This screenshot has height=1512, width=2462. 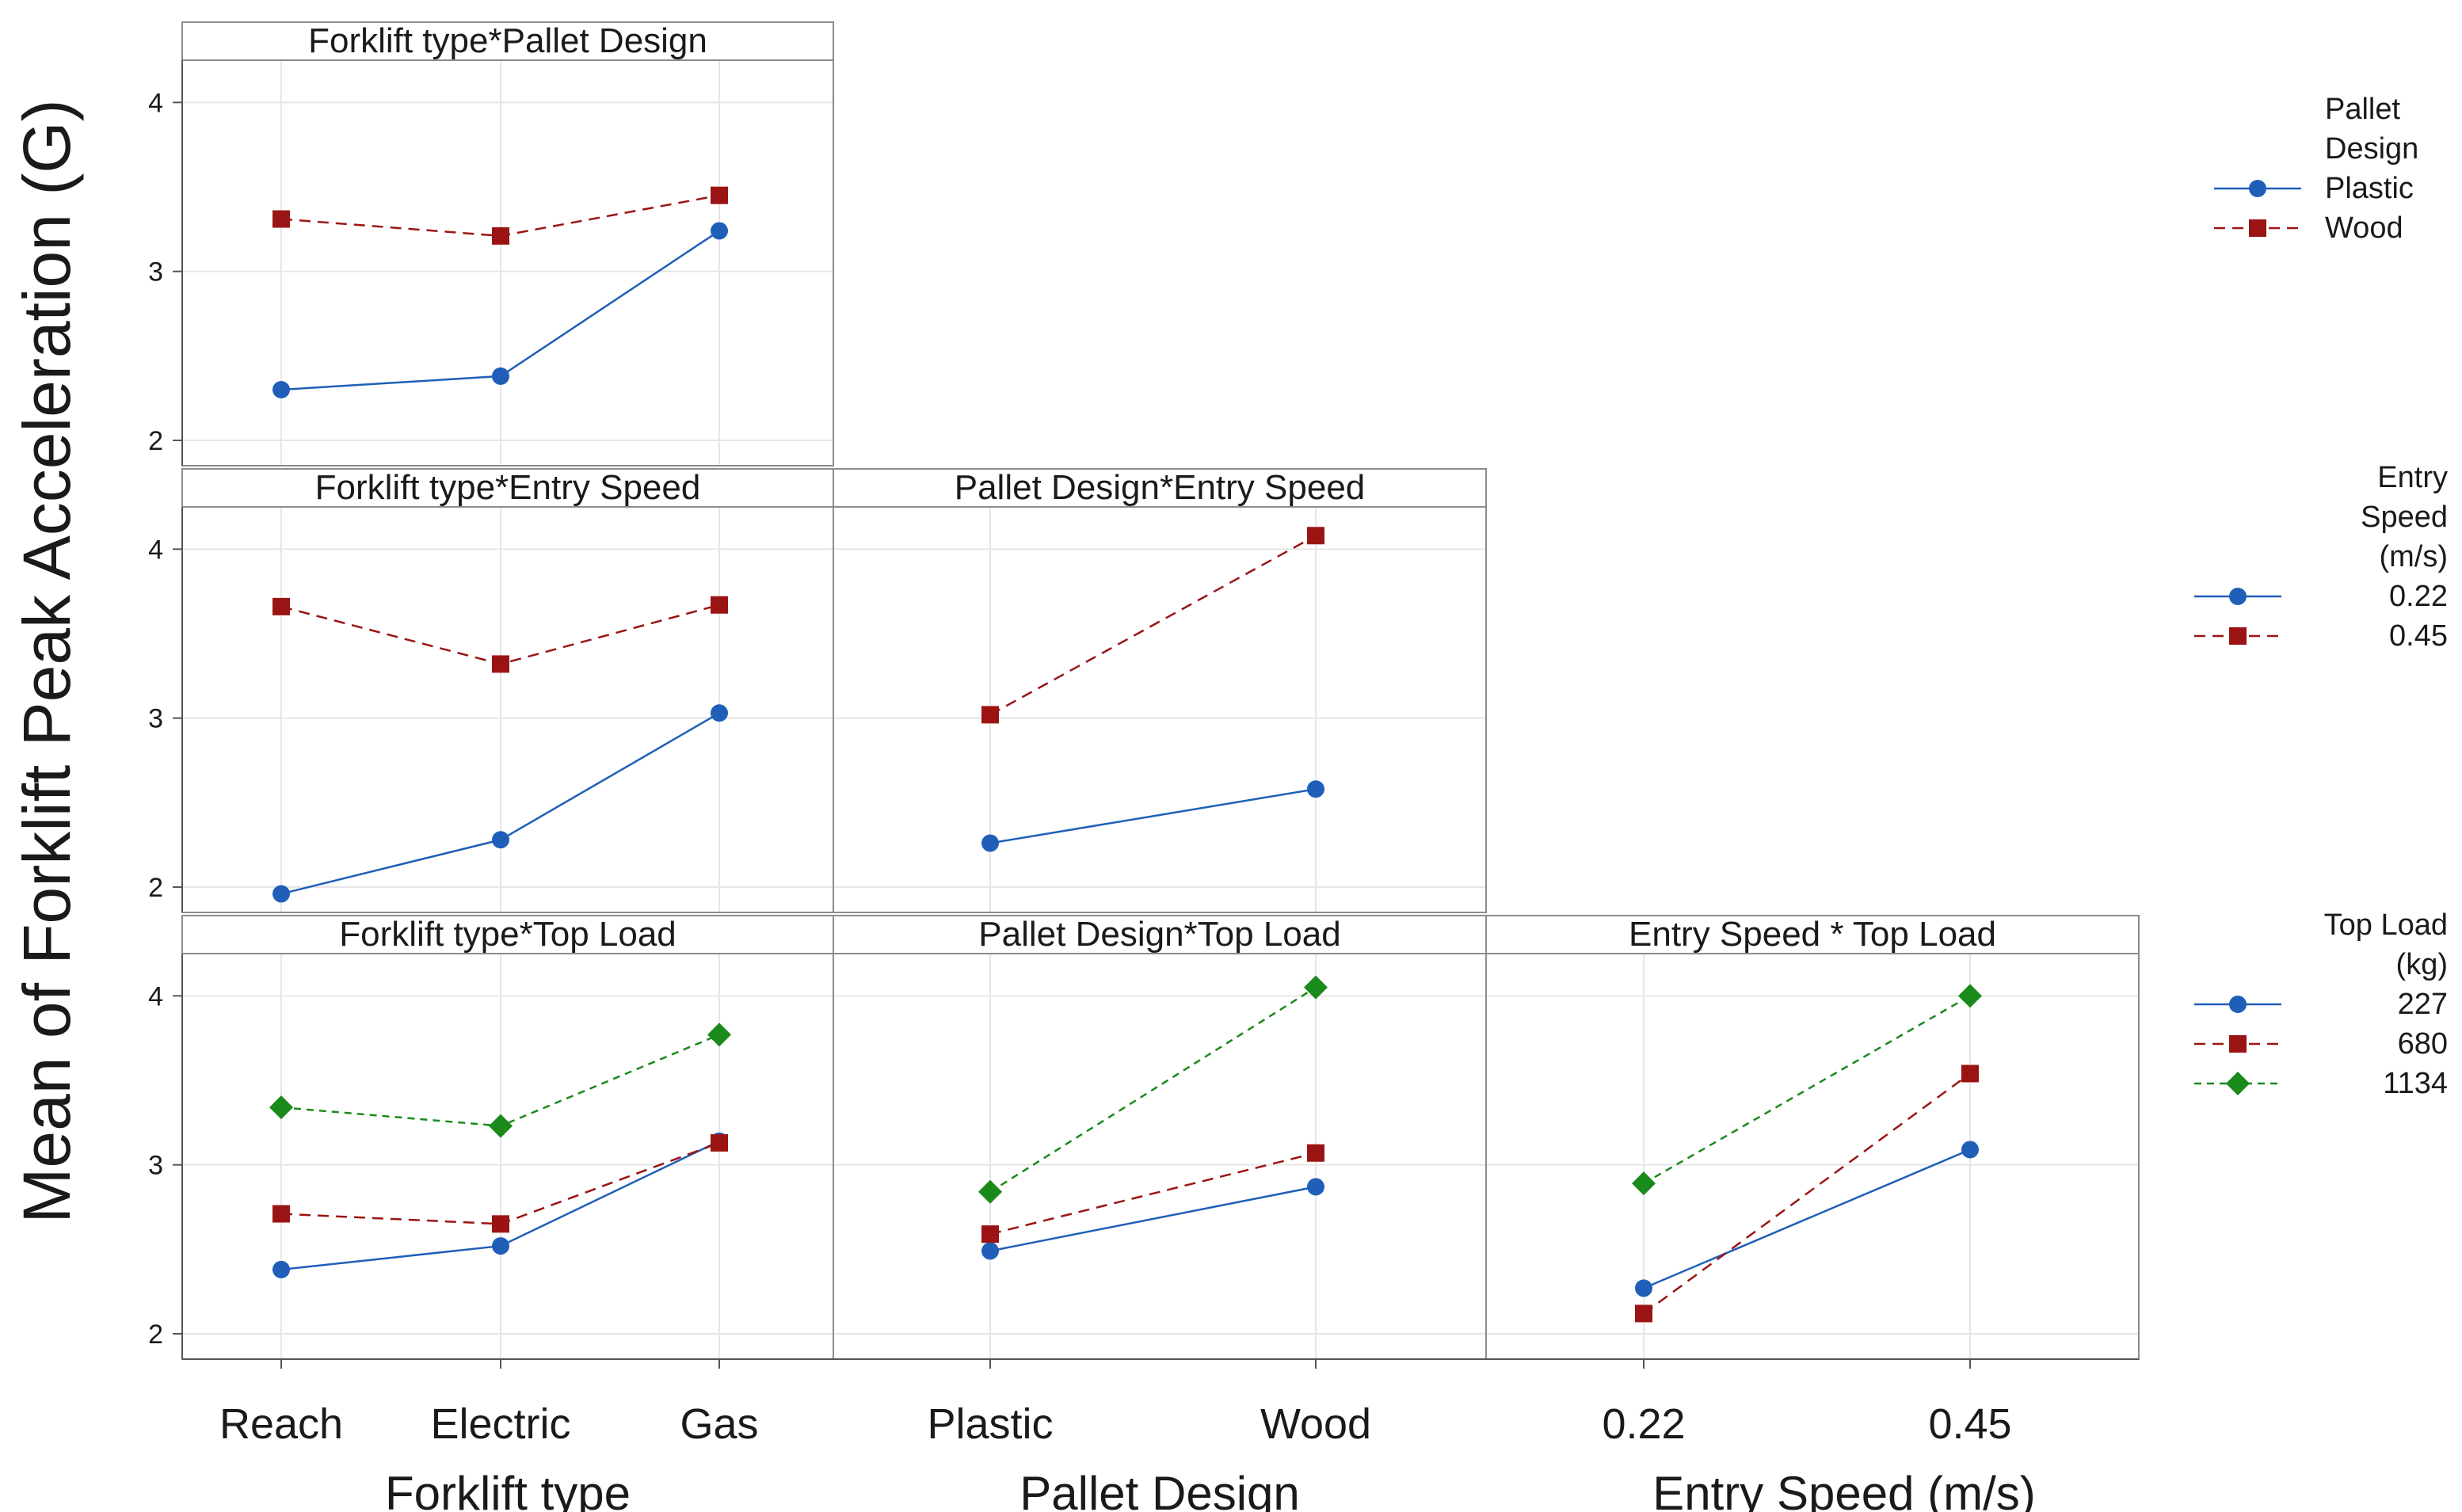 What do you see at coordinates (507, 40) in the screenshot?
I see `panel-title: Forklift type*Pallet Design` at bounding box center [507, 40].